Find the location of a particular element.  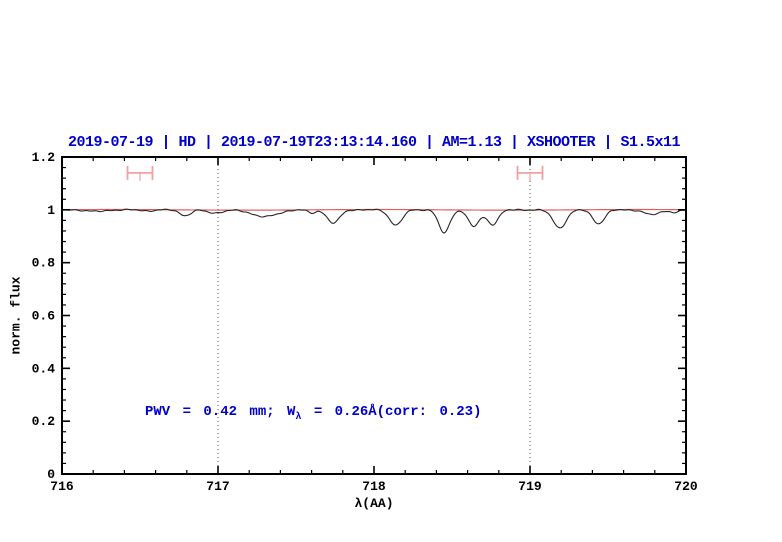

y-tick-label: 0 is located at coordinates (51, 474).